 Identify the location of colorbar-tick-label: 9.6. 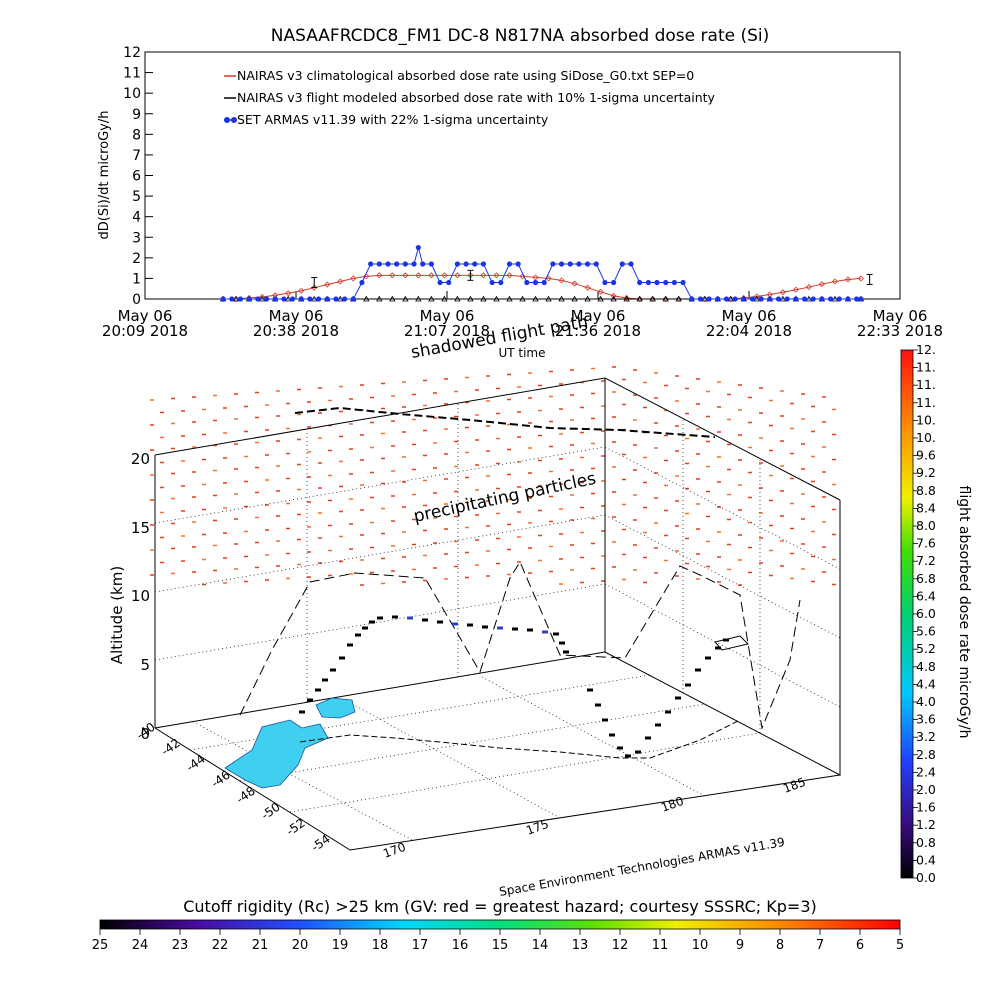
(926, 455).